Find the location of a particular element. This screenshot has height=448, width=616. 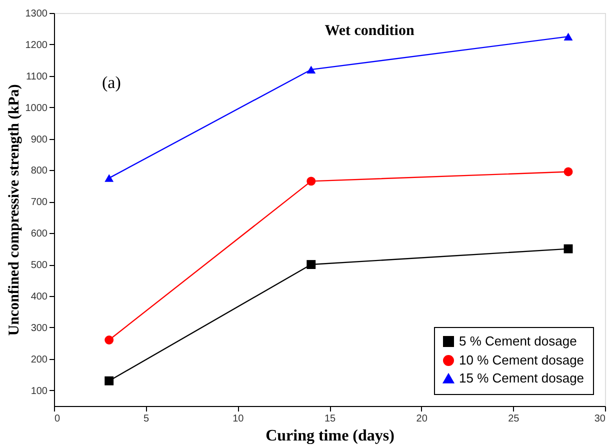

y-tick-label: 900 is located at coordinates (39, 140).